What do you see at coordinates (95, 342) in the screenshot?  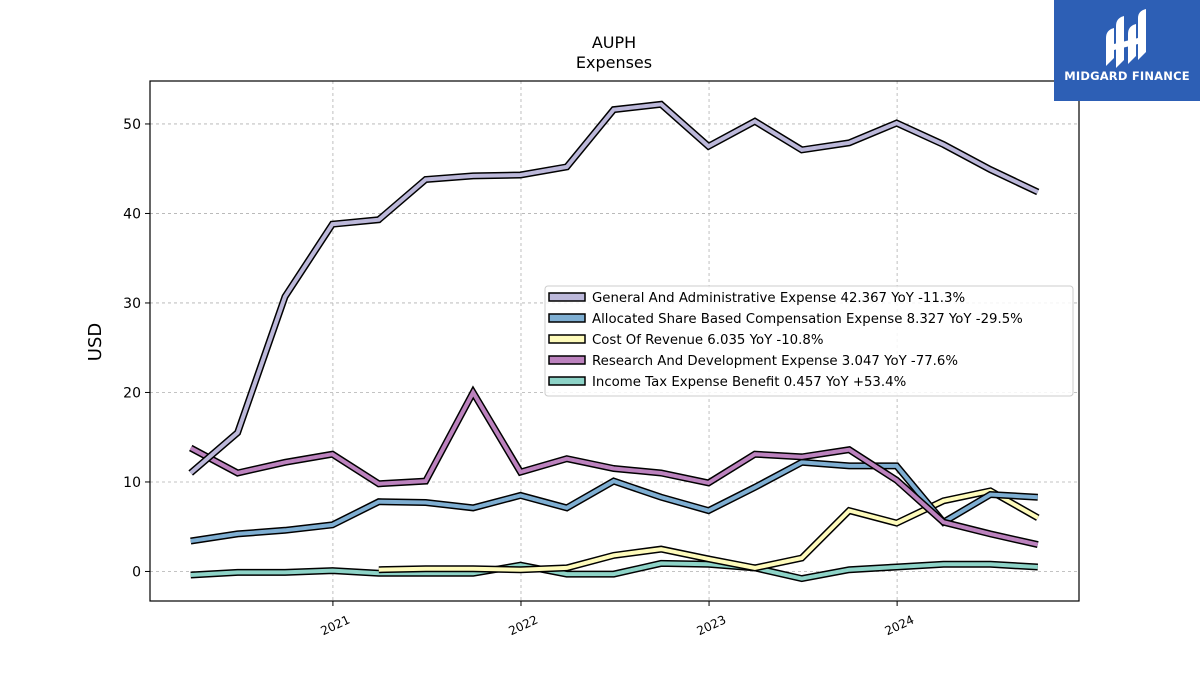 I see `y-axis-label: USD` at bounding box center [95, 342].